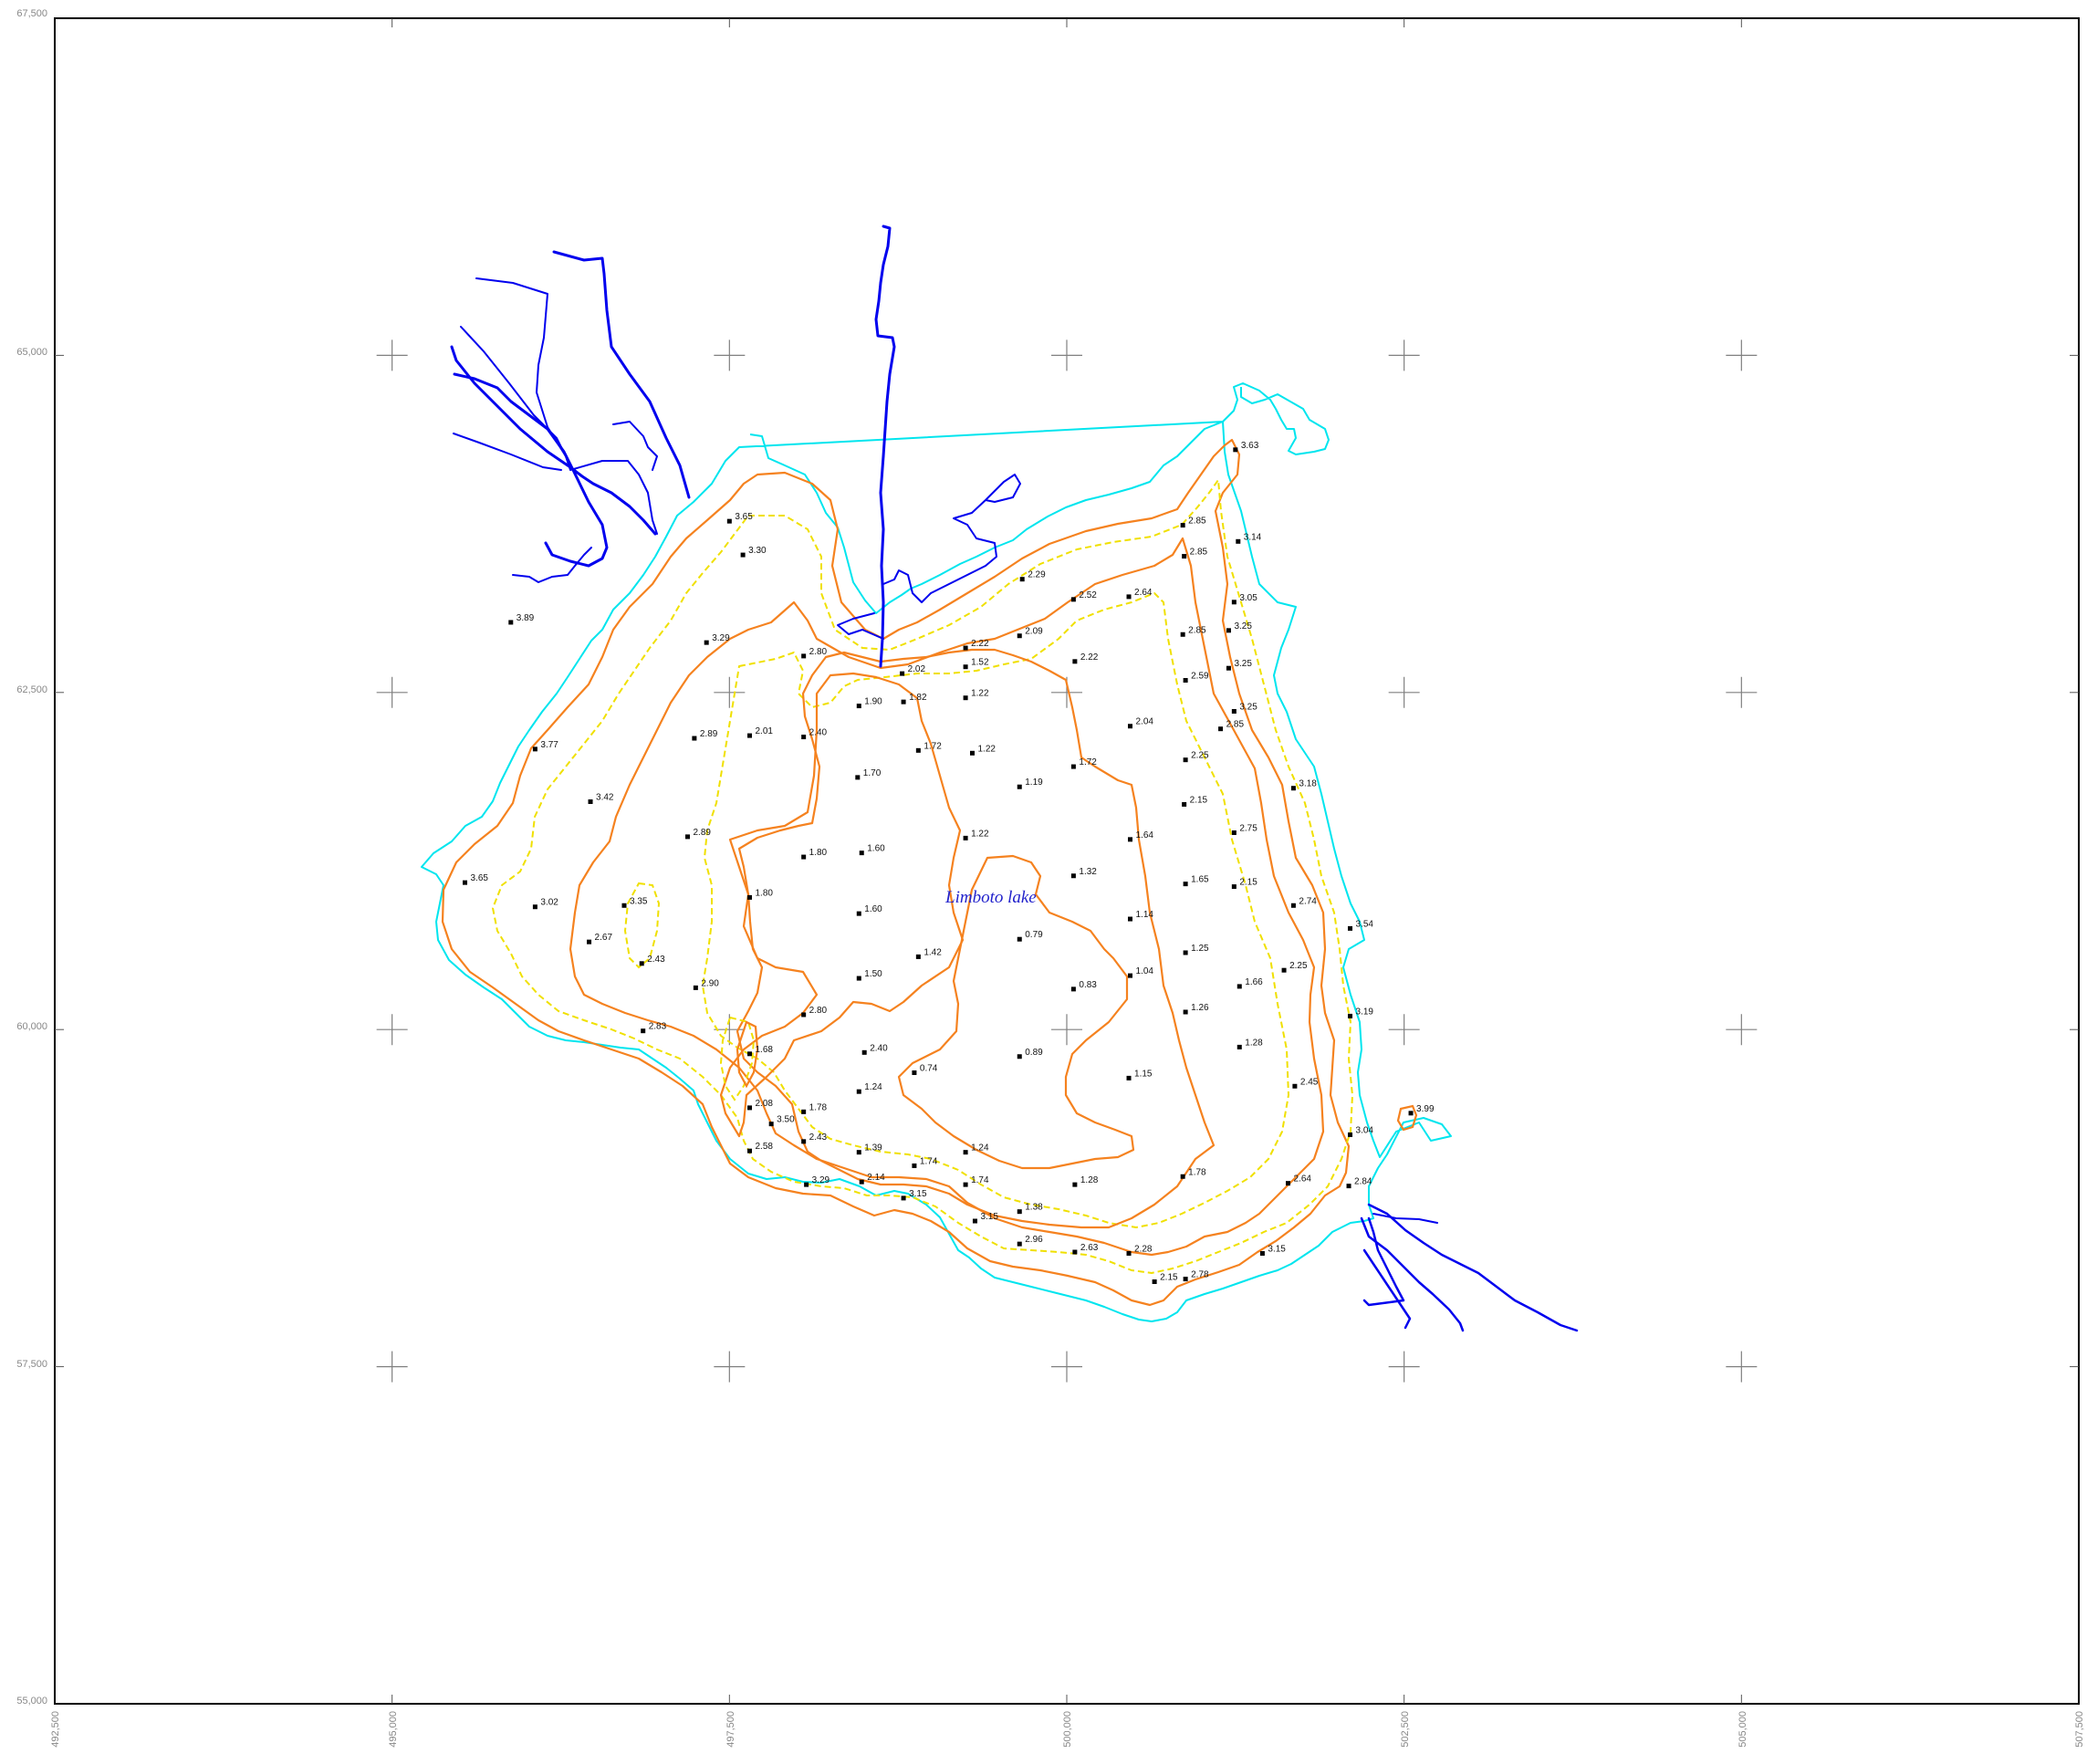  Describe the element at coordinates (1250, 1043) in the screenshot. I see `sounding-point: 1.28` at that location.